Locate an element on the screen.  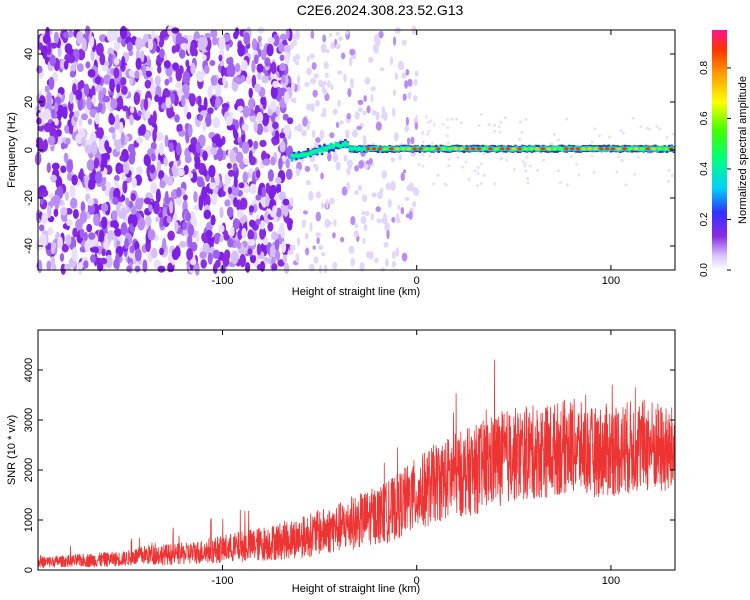
y-tick-label: 2000 is located at coordinates (29, 470).